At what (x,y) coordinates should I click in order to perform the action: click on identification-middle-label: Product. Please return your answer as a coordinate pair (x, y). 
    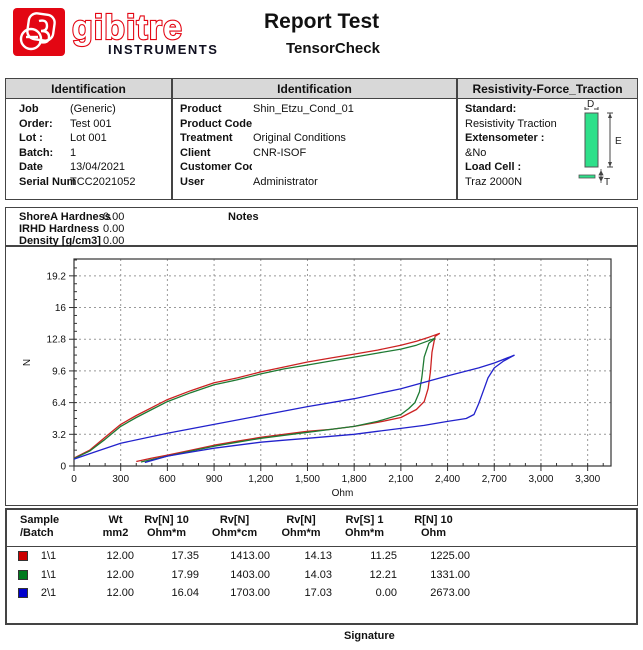
    Looking at the image, I should click on (201, 109).